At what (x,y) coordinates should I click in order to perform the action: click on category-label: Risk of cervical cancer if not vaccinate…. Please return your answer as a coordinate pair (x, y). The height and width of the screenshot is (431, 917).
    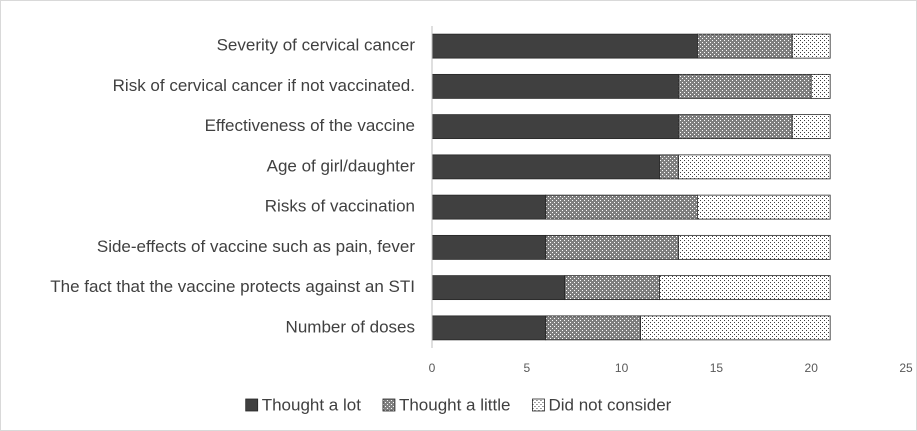
    Looking at the image, I should click on (264, 85).